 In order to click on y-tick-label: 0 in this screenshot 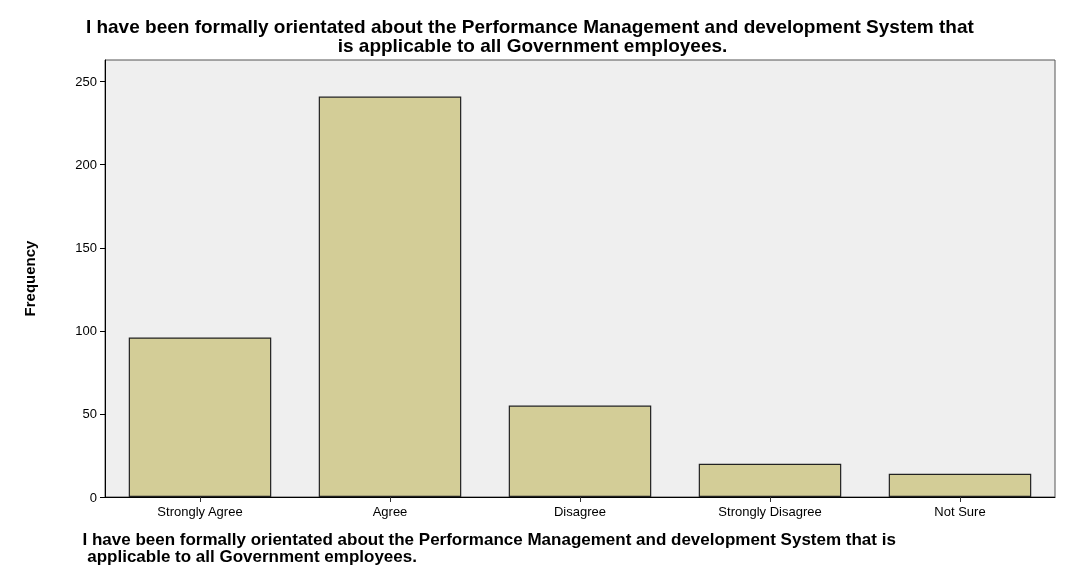, I will do `click(93, 497)`.